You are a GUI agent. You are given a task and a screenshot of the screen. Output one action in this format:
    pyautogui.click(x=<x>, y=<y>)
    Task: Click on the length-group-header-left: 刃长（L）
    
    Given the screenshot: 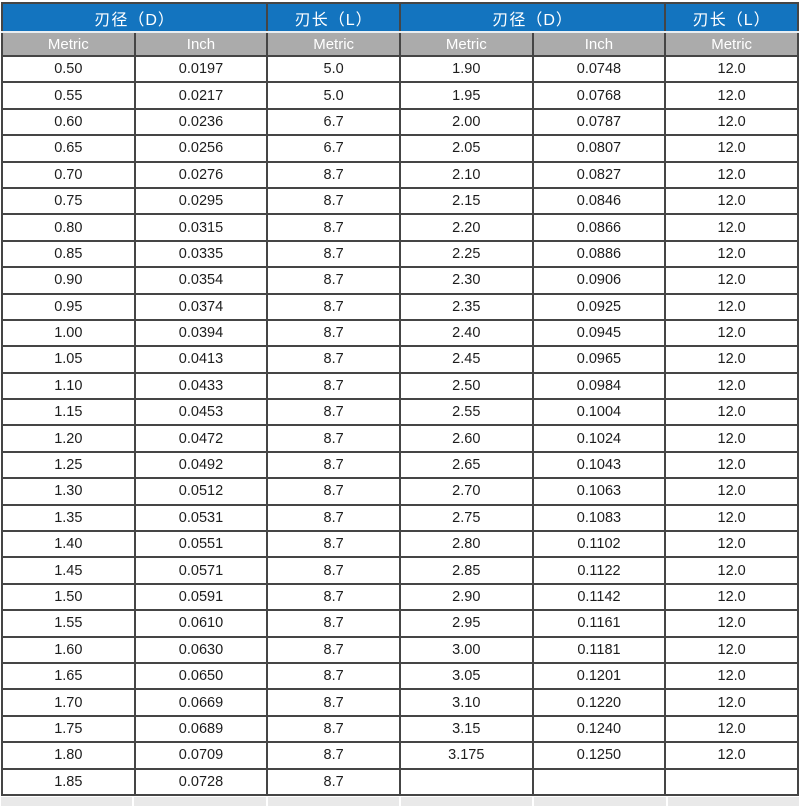 What is the action you would take?
    pyautogui.click(x=333, y=17)
    